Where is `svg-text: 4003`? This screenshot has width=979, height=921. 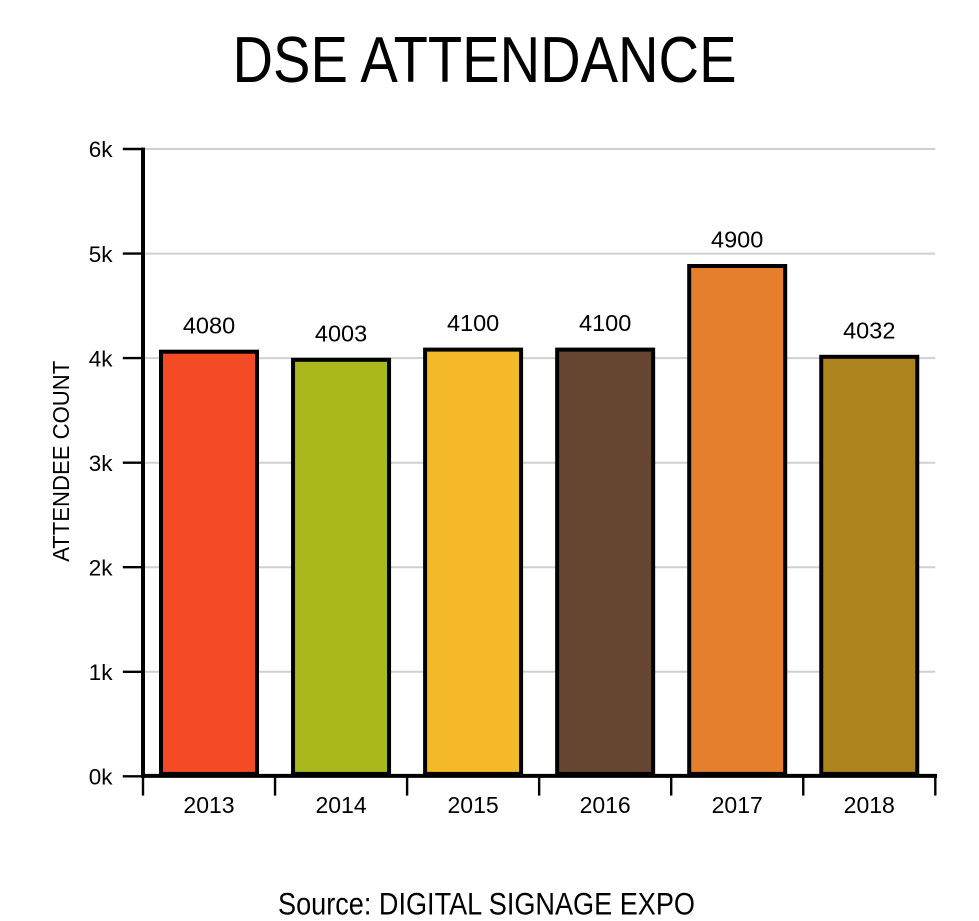 svg-text: 4003 is located at coordinates (341, 334).